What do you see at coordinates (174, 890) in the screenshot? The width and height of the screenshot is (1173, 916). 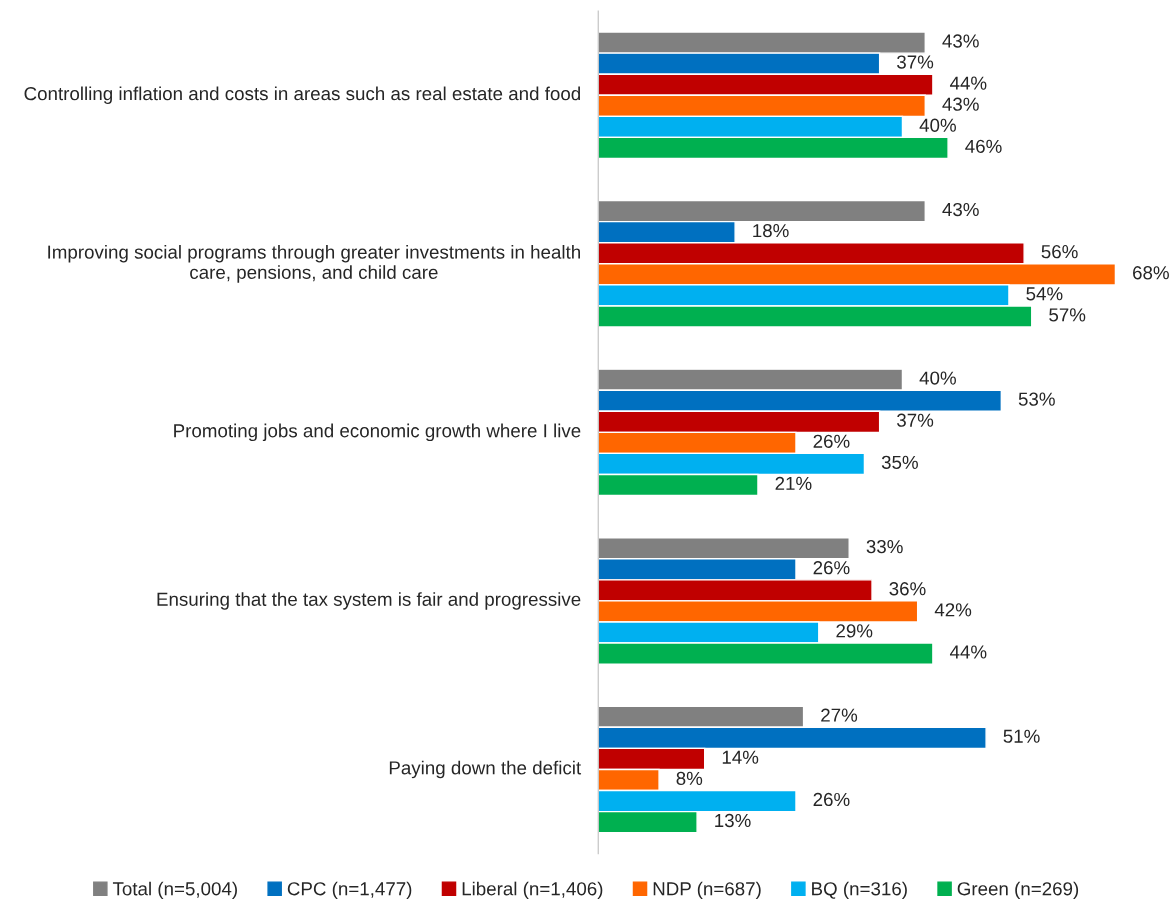 I see `legend-label: Total (n=5,004)` at bounding box center [174, 890].